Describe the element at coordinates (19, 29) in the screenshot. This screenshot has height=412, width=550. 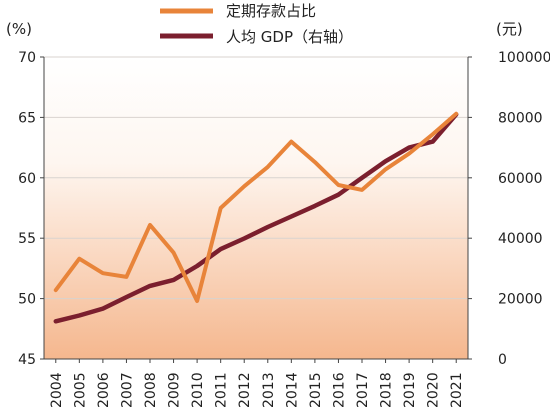
I see `left-axis-unit: (%)` at that location.